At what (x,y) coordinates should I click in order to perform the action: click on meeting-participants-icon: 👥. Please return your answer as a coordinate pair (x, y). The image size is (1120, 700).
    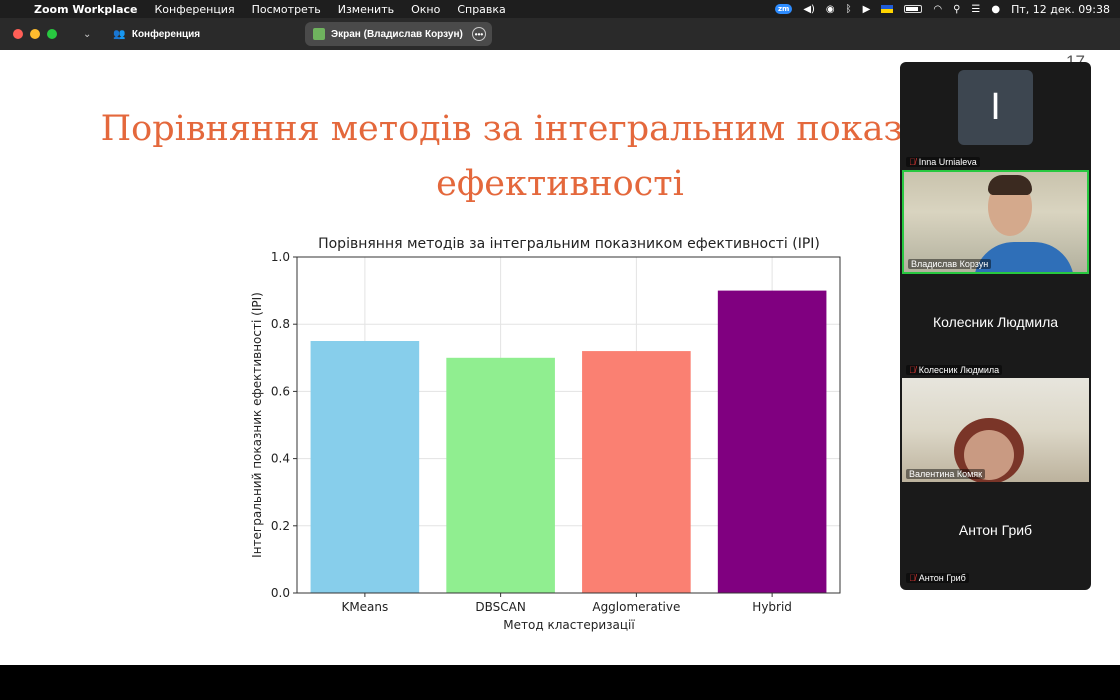
    Looking at the image, I should click on (119, 34).